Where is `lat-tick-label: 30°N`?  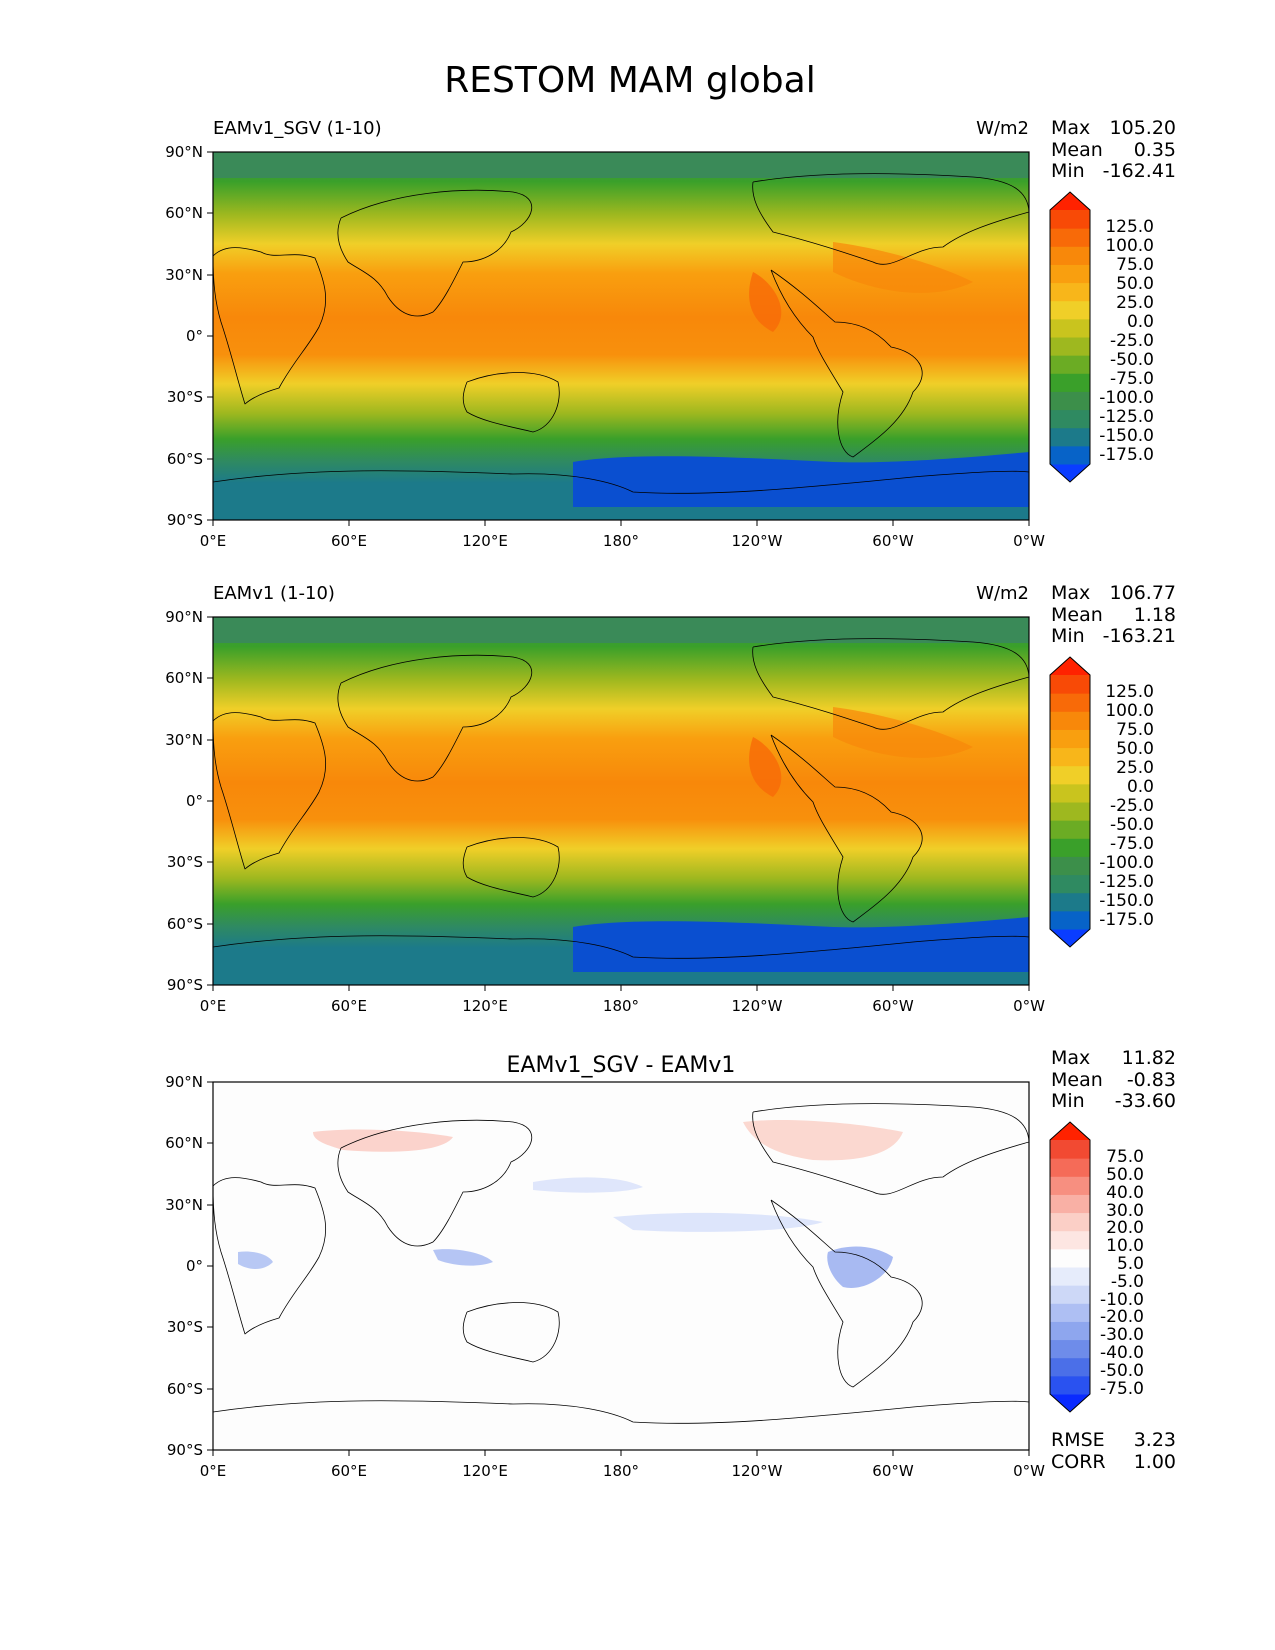 lat-tick-label: 30°N is located at coordinates (184, 1205).